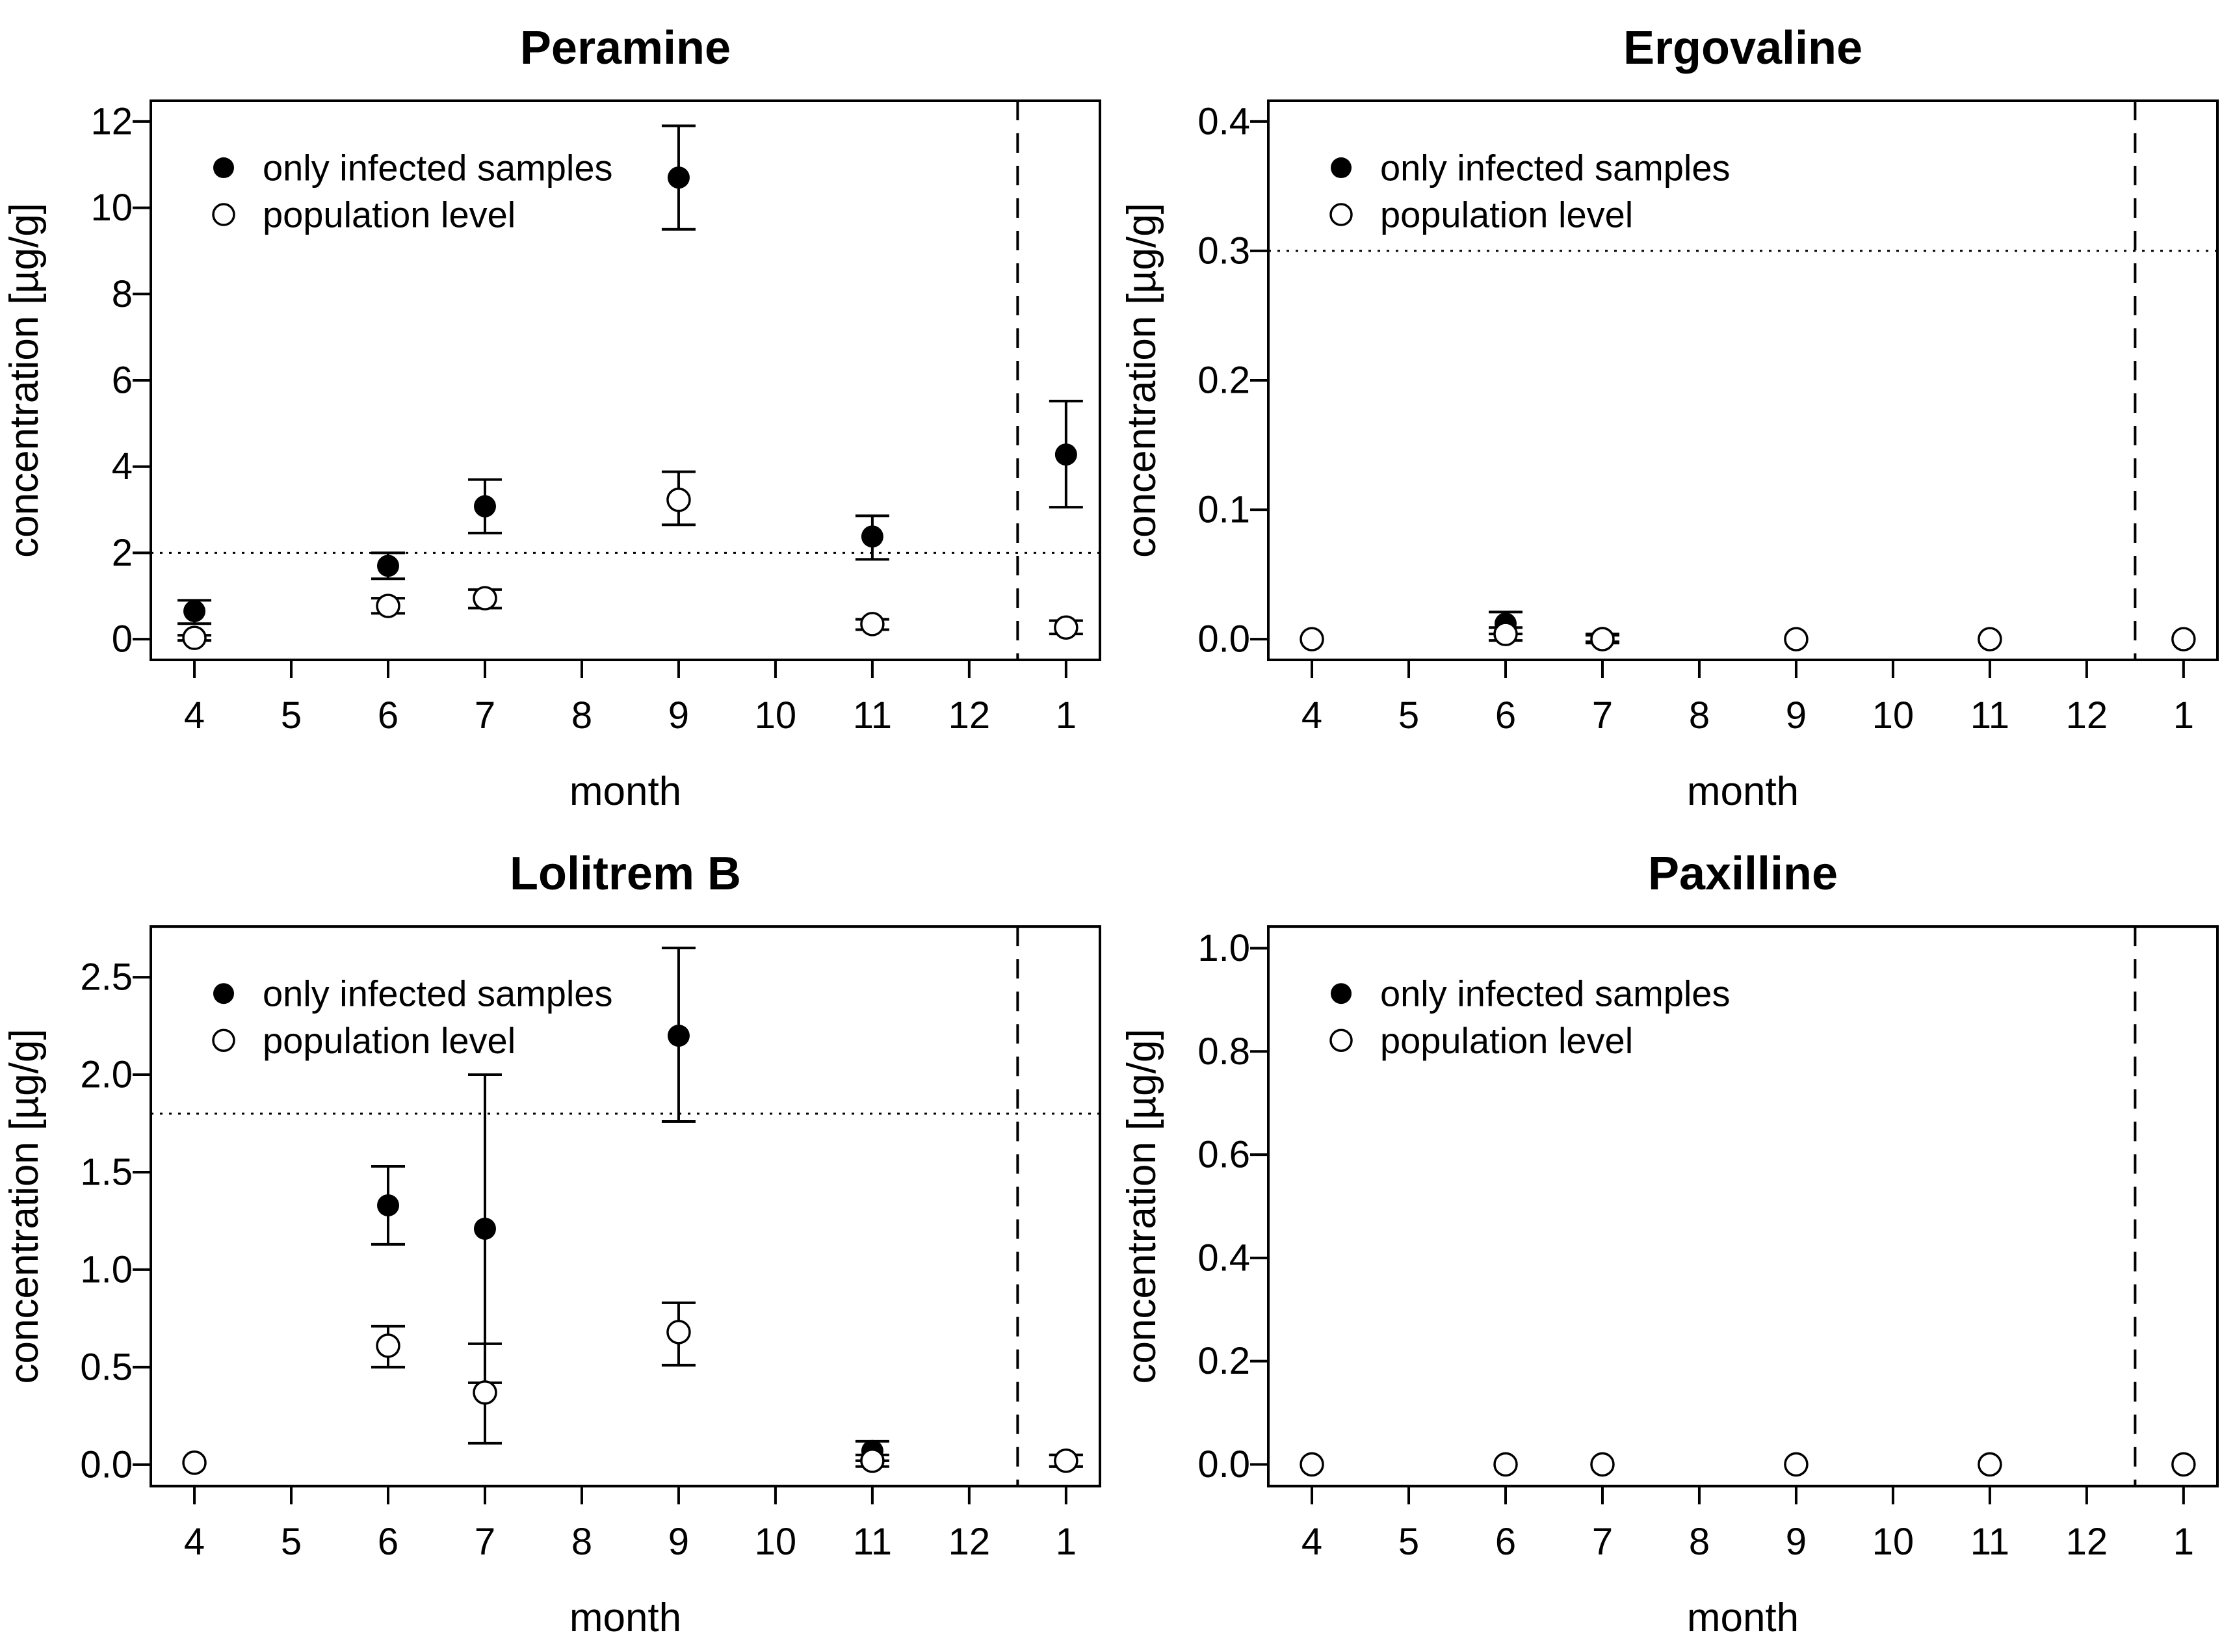  I want to click on y-tick-label: 0.4, so click(1224, 121).